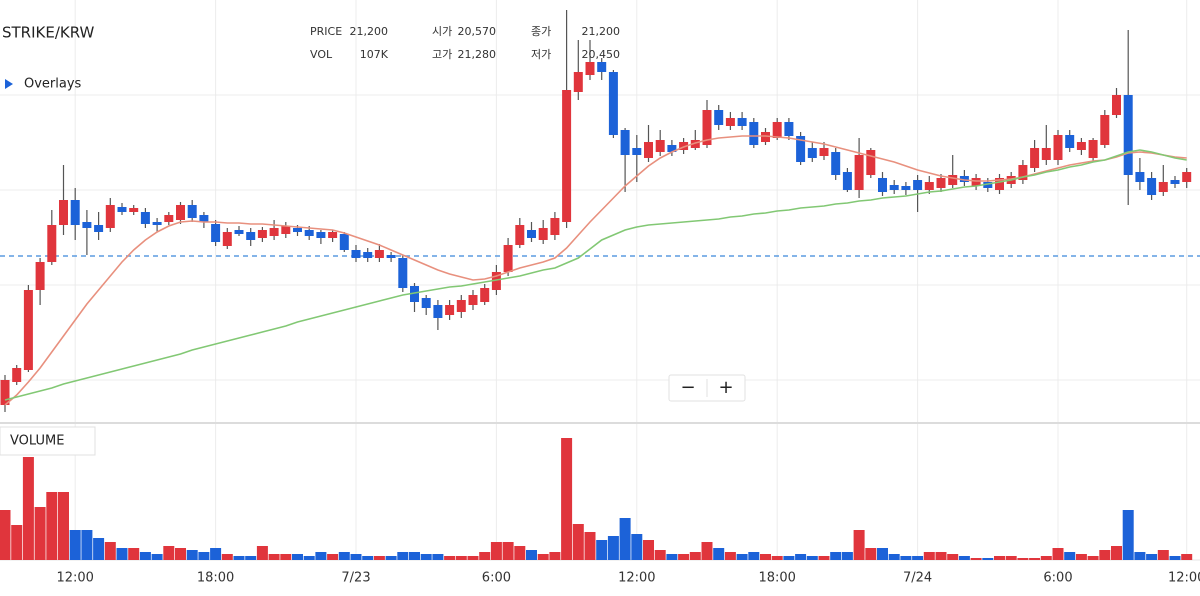 Image resolution: width=1200 pixels, height=596 pixels. Describe the element at coordinates (442, 31) in the screenshot. I see `info-label: 시가` at that location.